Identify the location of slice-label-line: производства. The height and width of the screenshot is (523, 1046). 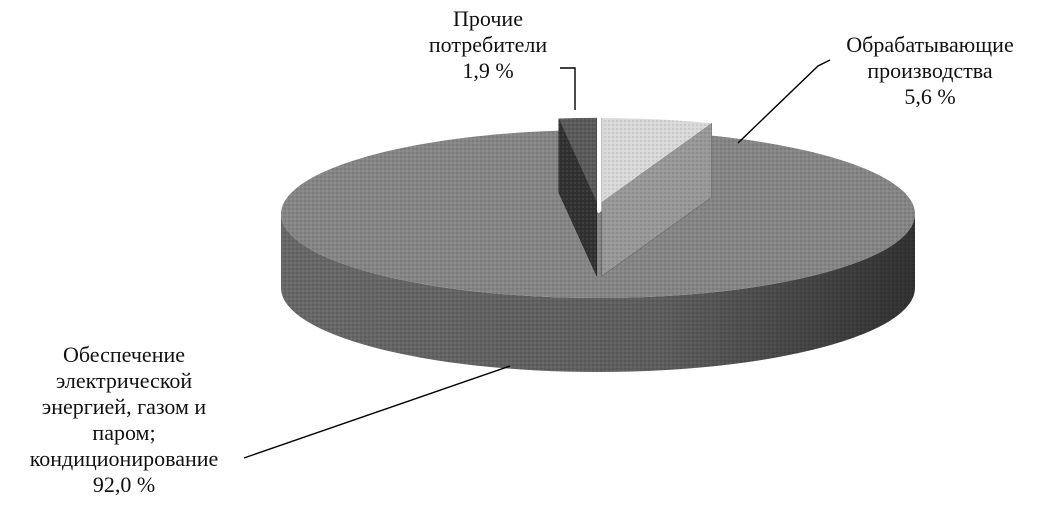
(930, 70).